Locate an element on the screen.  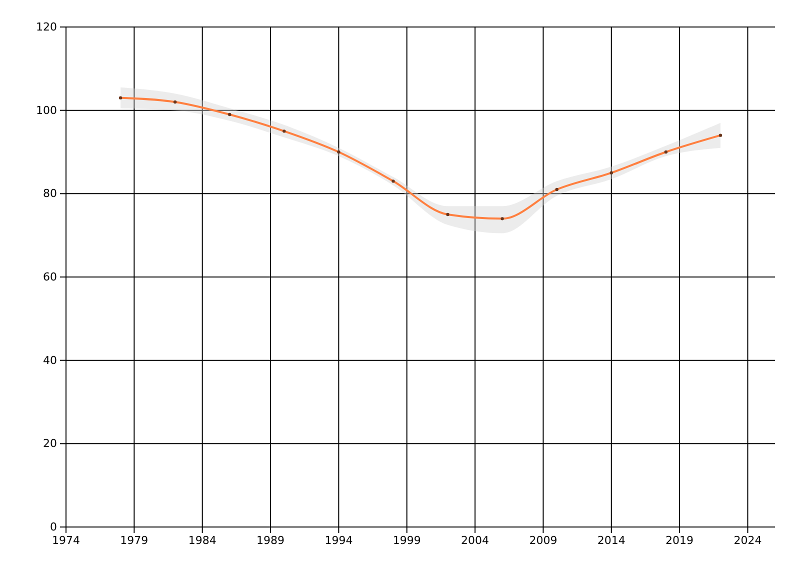
x-tick-label: 1989 is located at coordinates (270, 540).